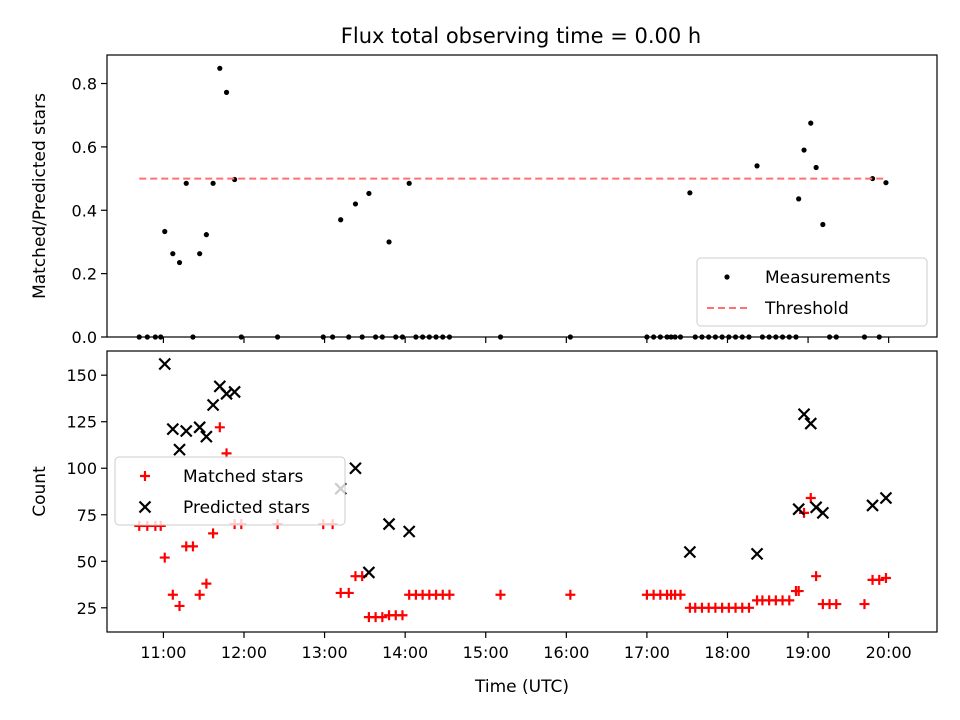 This screenshot has height=720, width=960. What do you see at coordinates (87, 515) in the screenshot?
I see `count-y-tick-label: 75` at bounding box center [87, 515].